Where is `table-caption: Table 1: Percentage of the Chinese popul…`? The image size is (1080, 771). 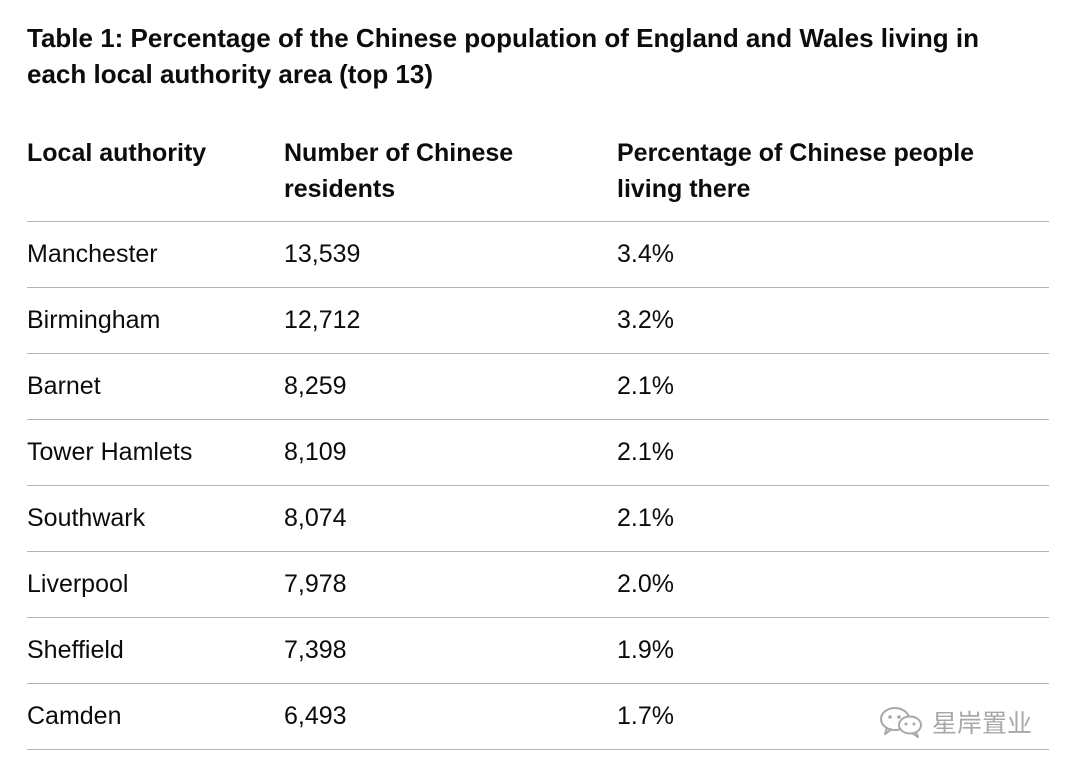
table-caption: Table 1: Percentage of the Chinese popul… is located at coordinates (503, 56).